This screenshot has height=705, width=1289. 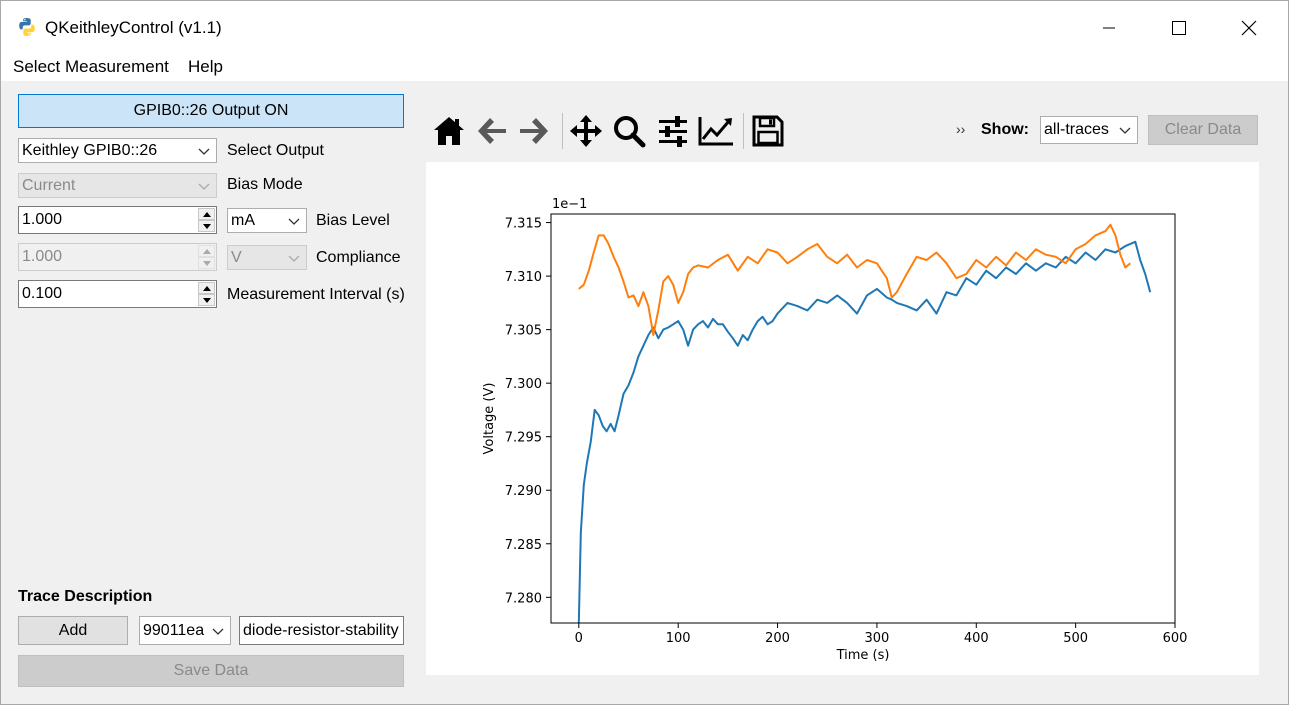 What do you see at coordinates (523, 598) in the screenshot?
I see `y-tick-label: 7.280` at bounding box center [523, 598].